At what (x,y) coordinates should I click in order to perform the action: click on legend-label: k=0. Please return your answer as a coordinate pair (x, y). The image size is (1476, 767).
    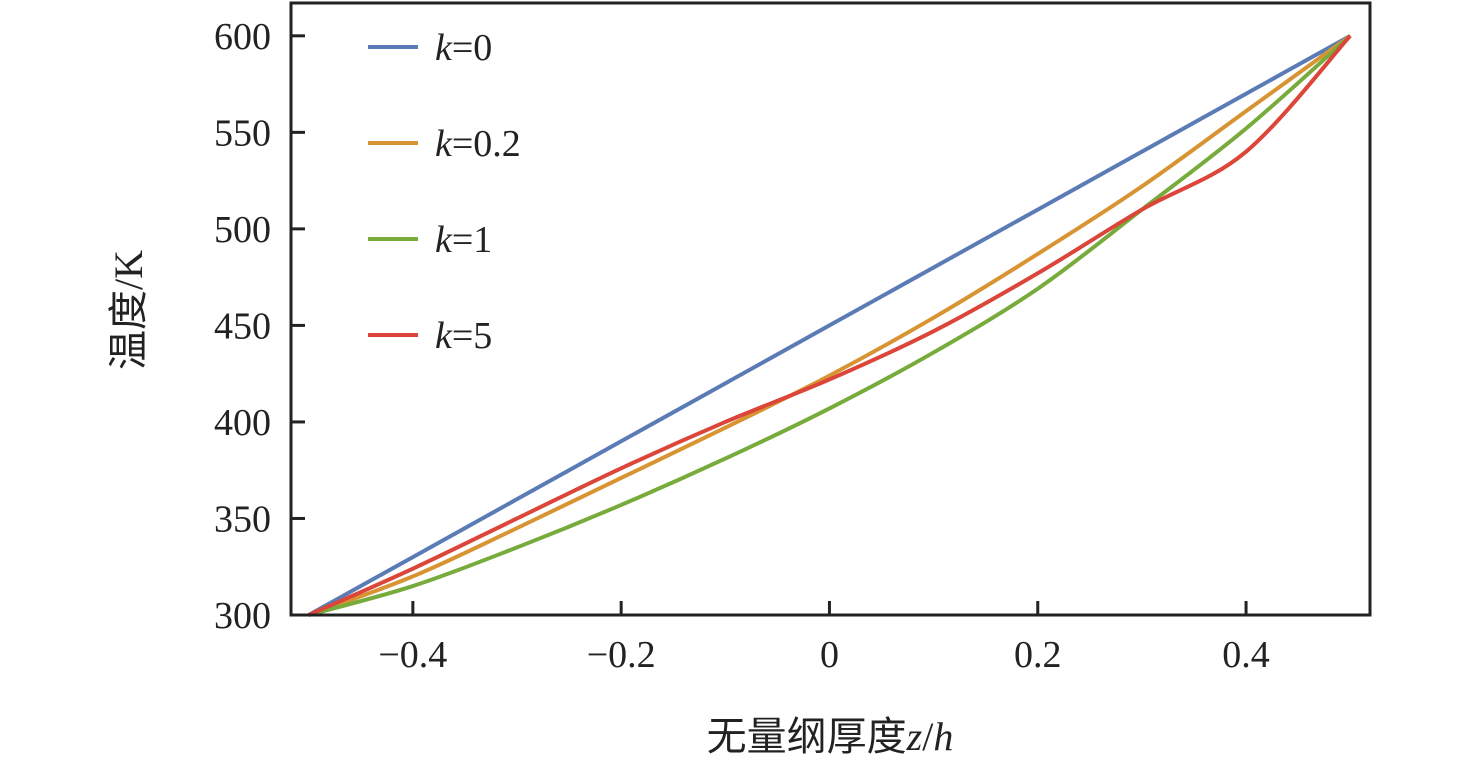
    Looking at the image, I should click on (463, 48).